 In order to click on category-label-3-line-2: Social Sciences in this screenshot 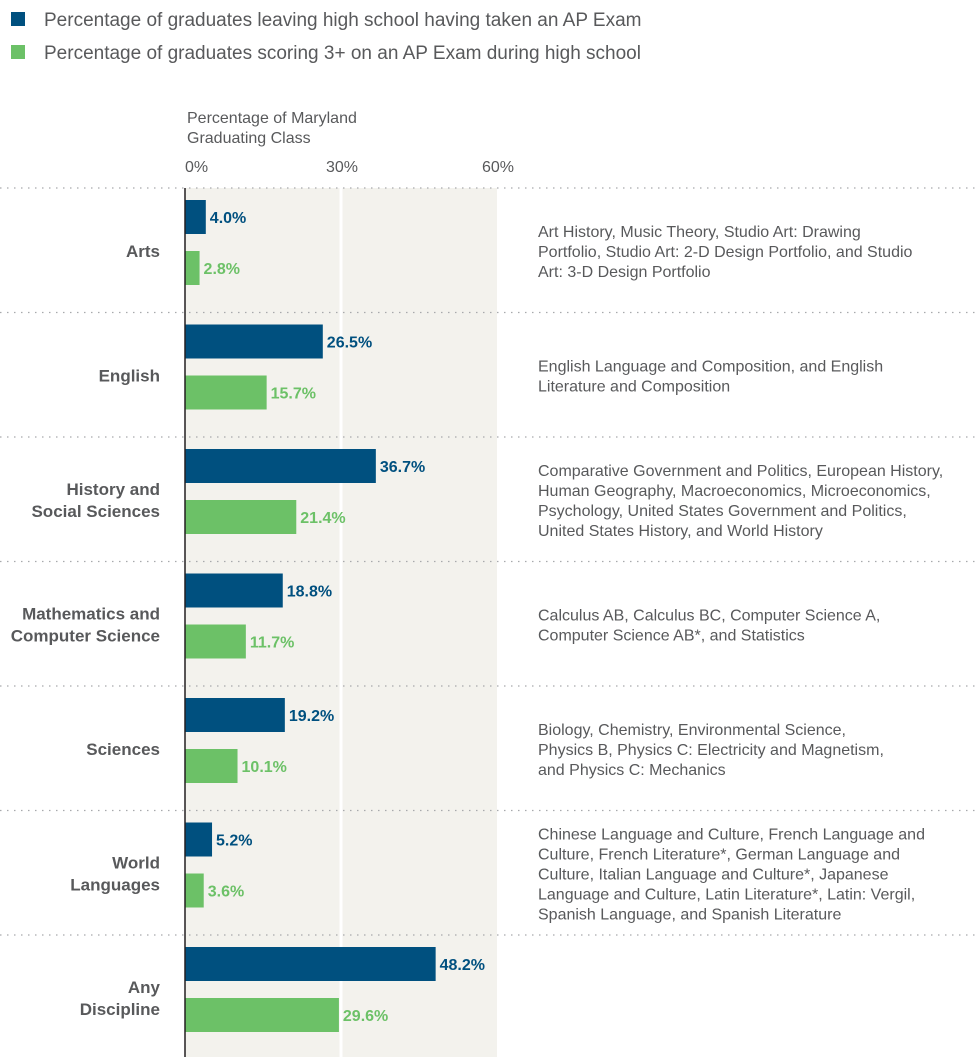, I will do `click(95, 511)`.